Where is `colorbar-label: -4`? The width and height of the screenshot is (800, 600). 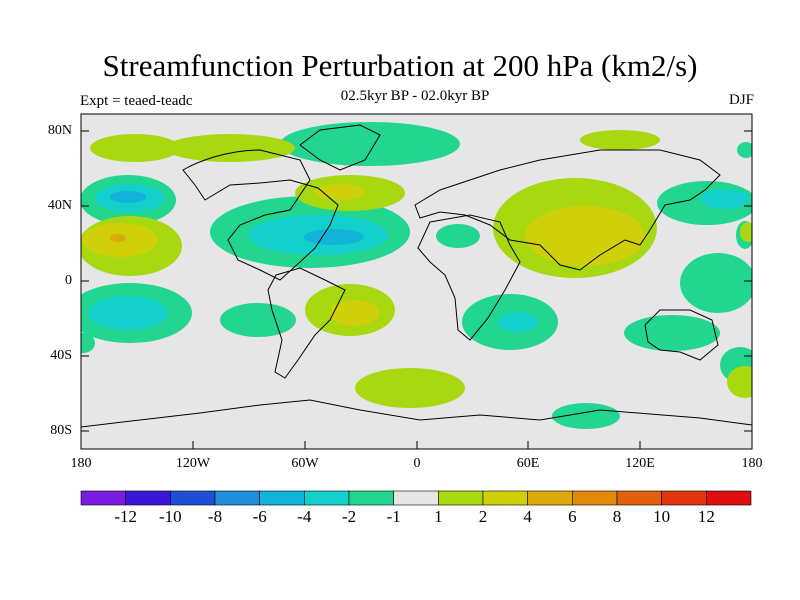 colorbar-label: -4 is located at coordinates (304, 516).